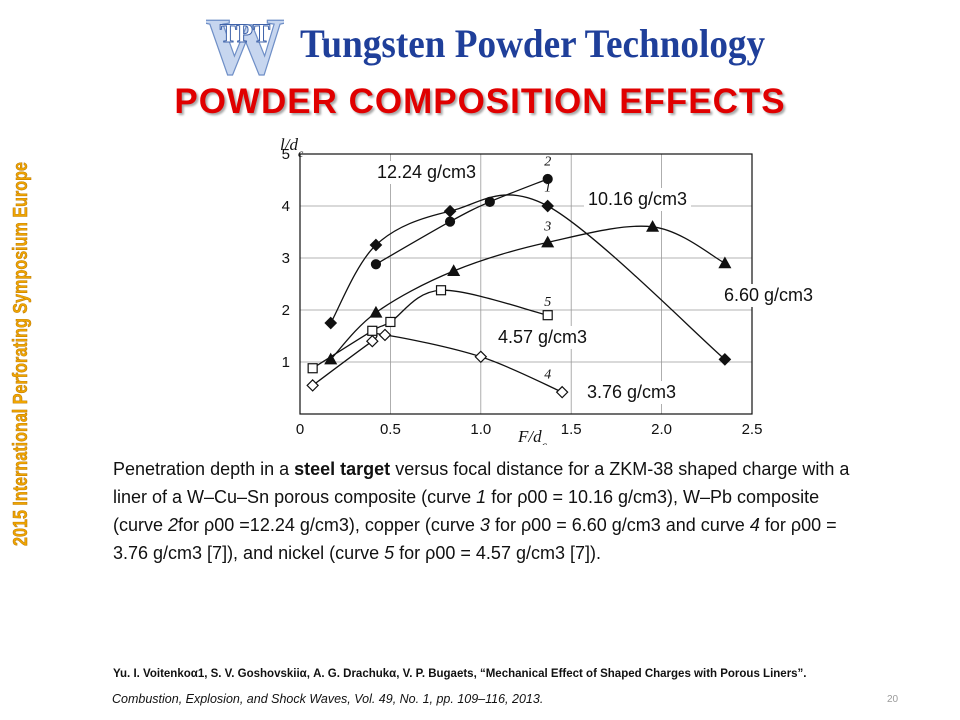  I want to click on chart-markers, so click(519, 286).